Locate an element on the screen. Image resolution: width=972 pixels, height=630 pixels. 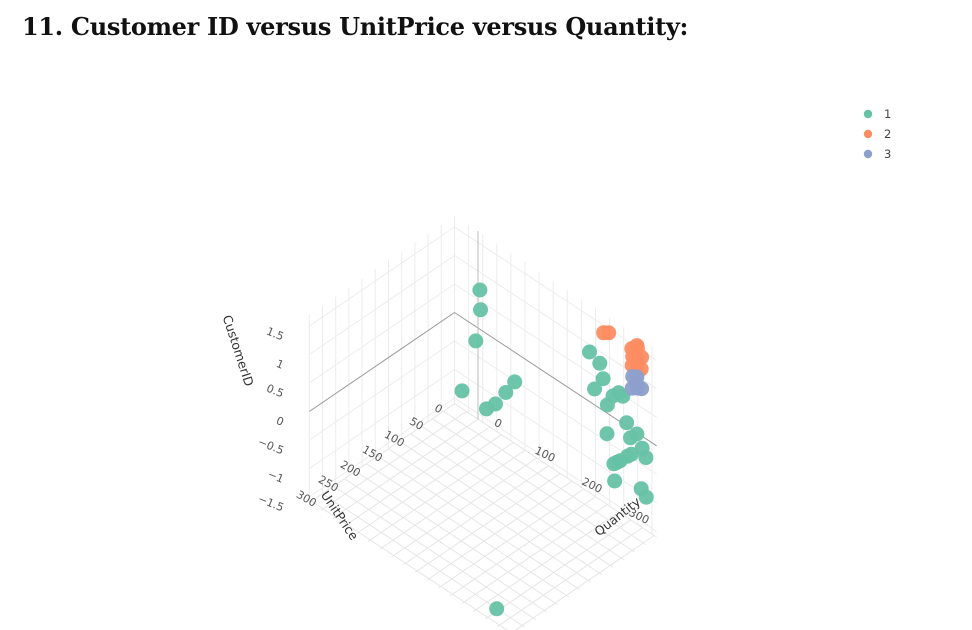
x-tick-label: 200 is located at coordinates (350, 469).